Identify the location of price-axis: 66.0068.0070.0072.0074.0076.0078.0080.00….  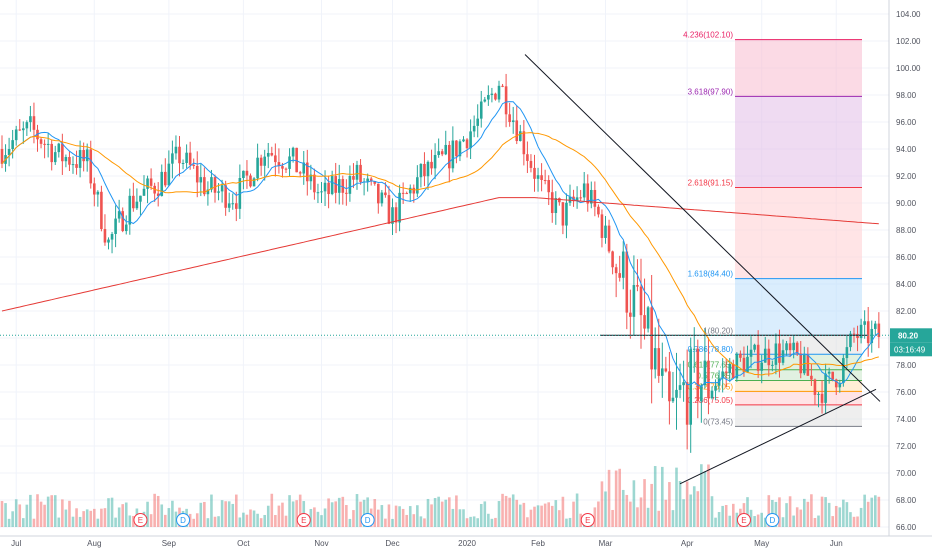
(910, 275).